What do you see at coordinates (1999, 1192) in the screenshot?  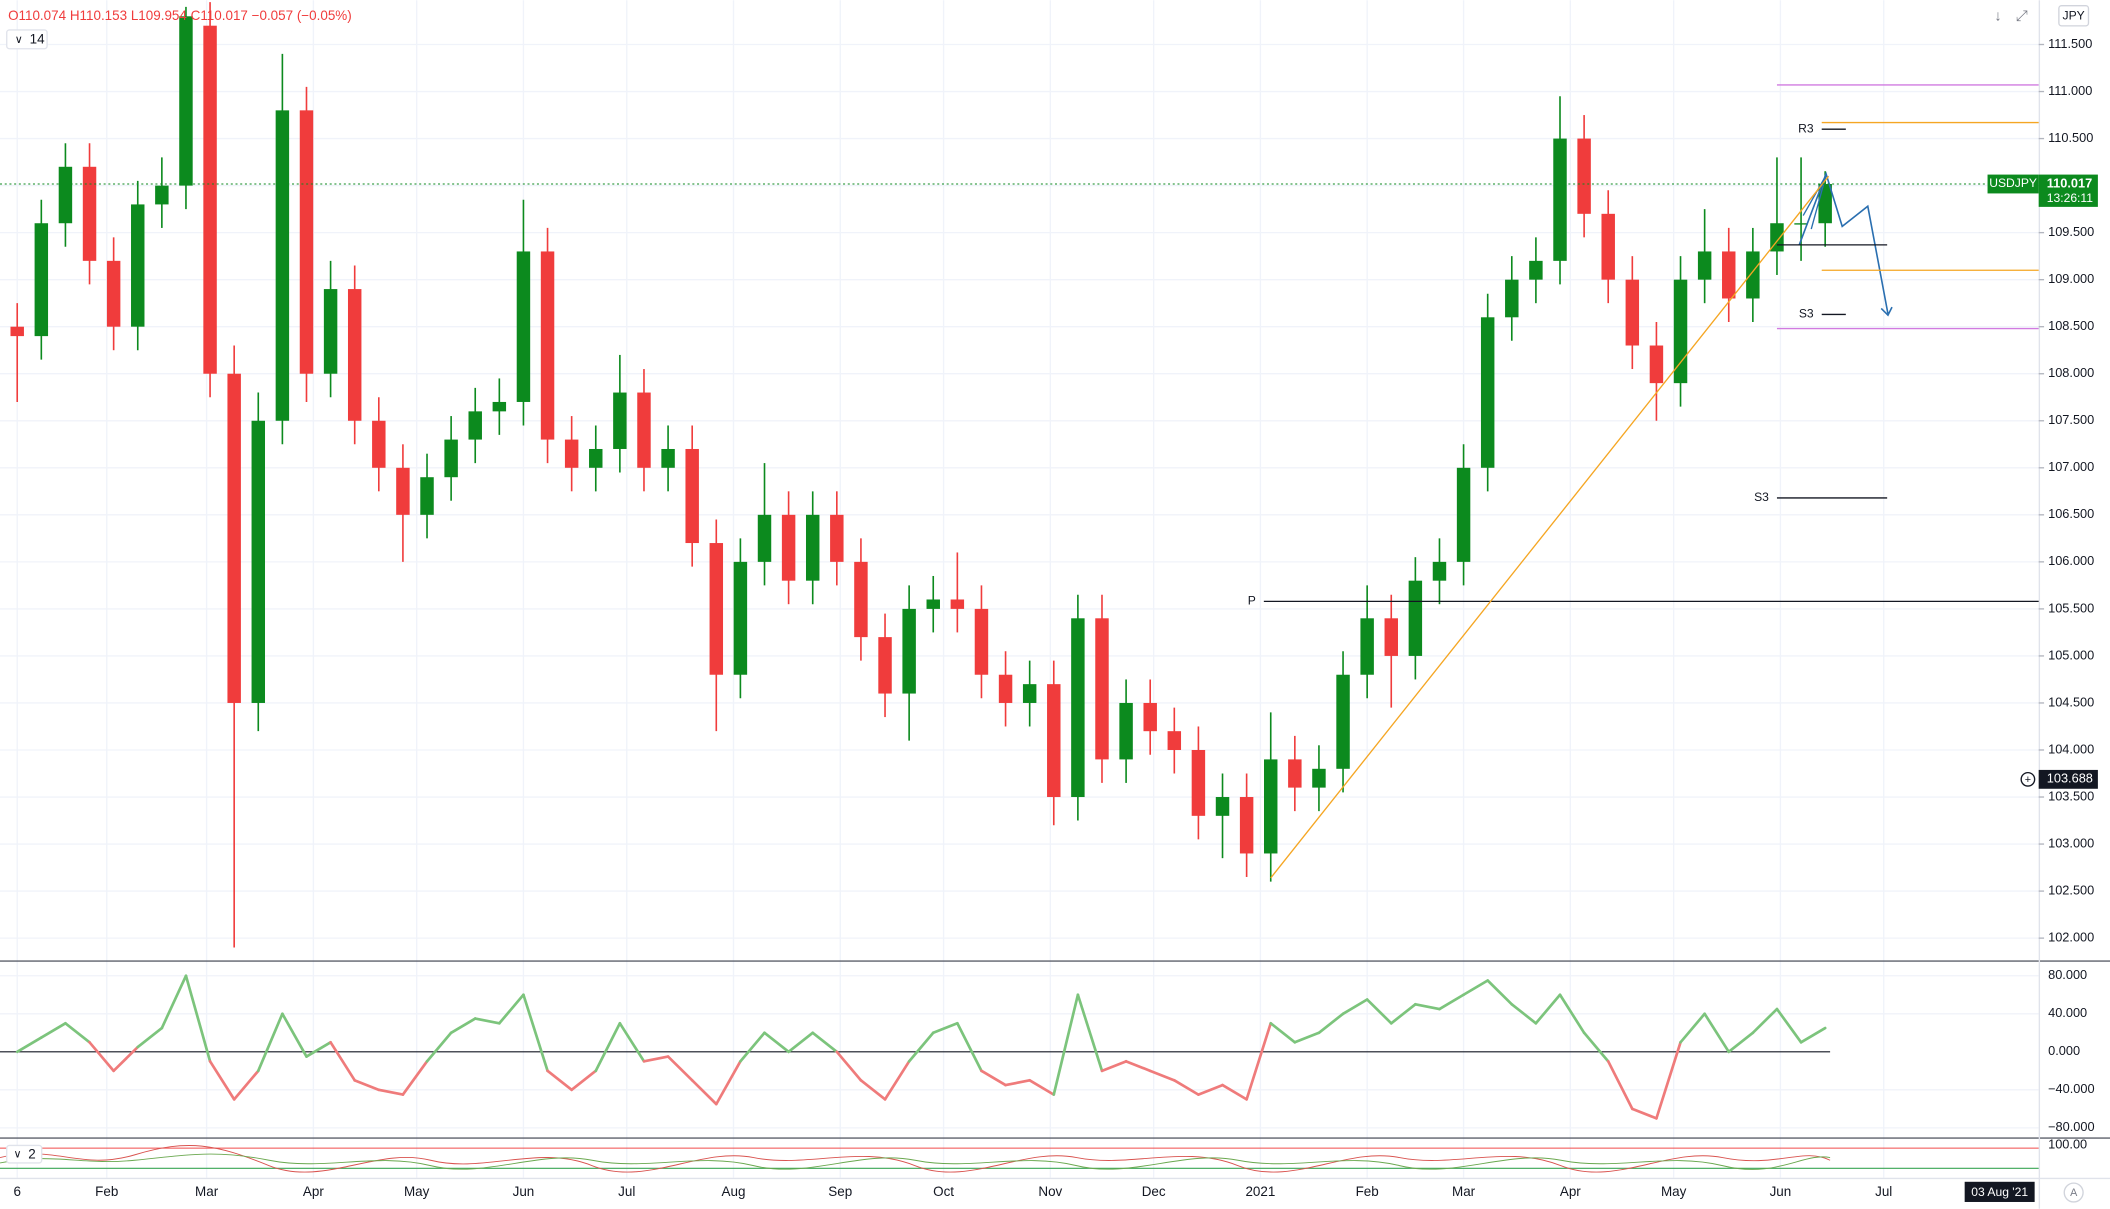 I see `crosshair-date-label: 03 Aug '21` at bounding box center [1999, 1192].